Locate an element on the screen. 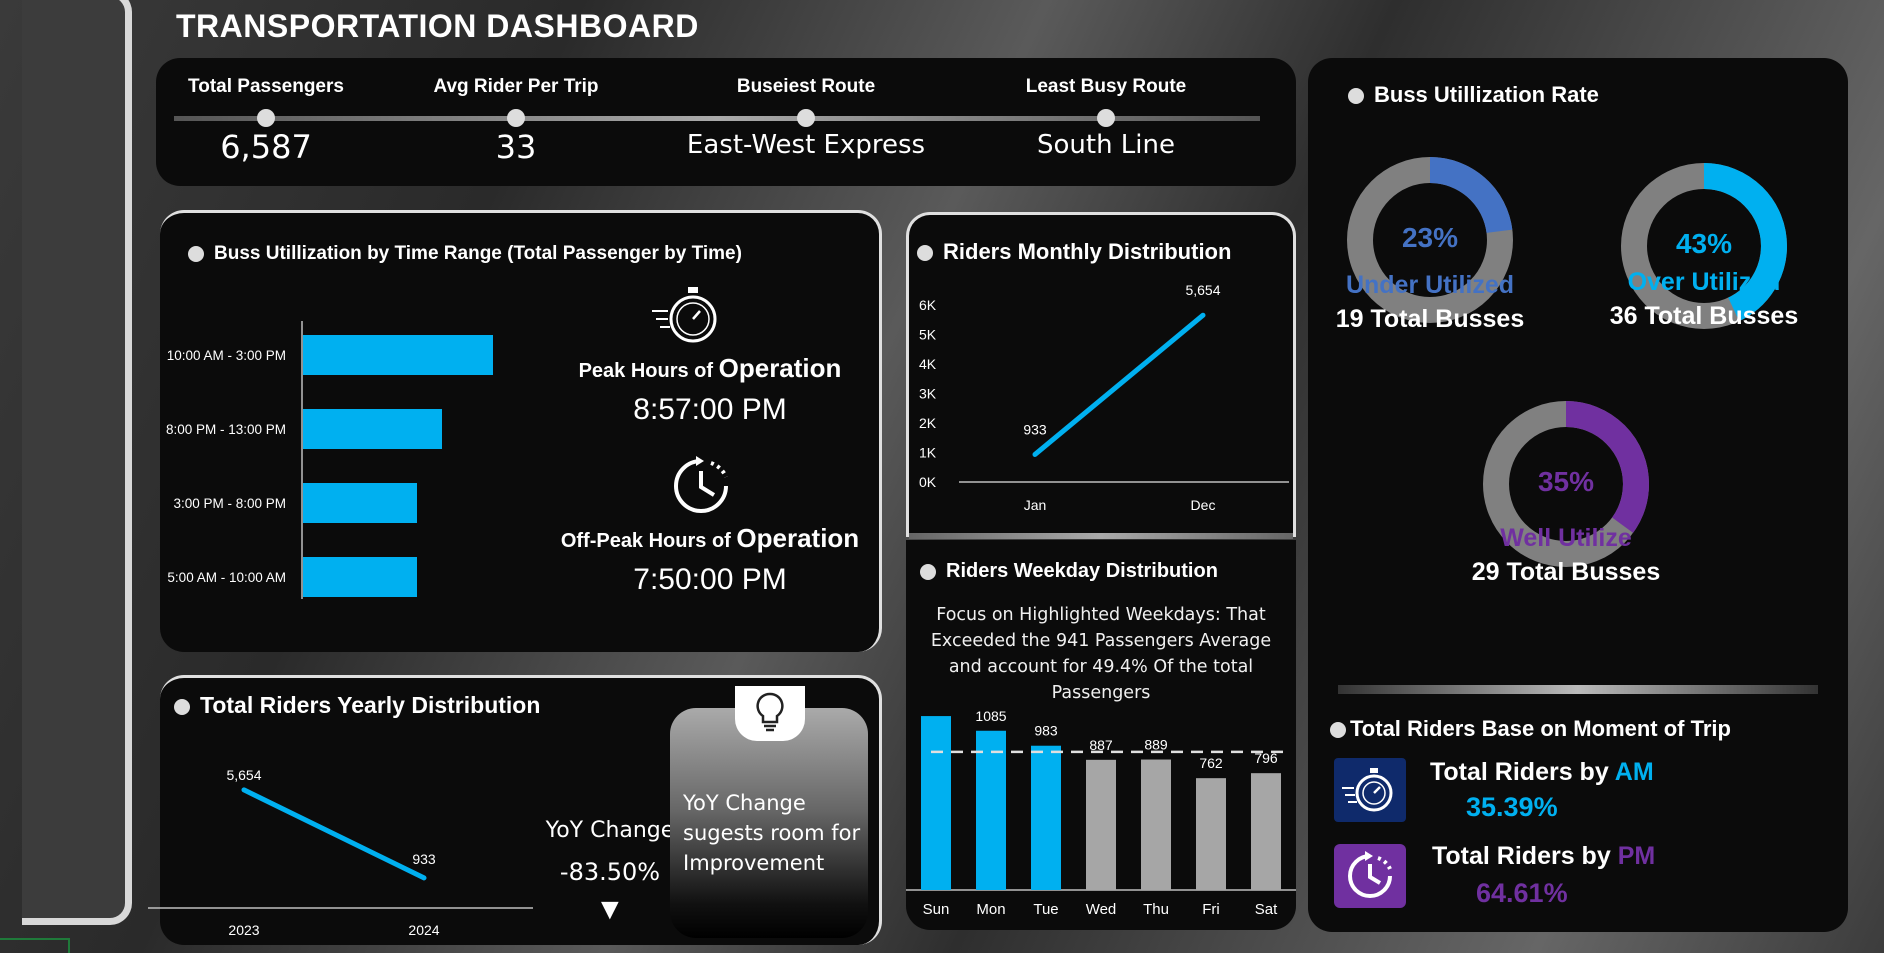 The width and height of the screenshot is (1884, 953). data-label: 1085 is located at coordinates (990, 717).